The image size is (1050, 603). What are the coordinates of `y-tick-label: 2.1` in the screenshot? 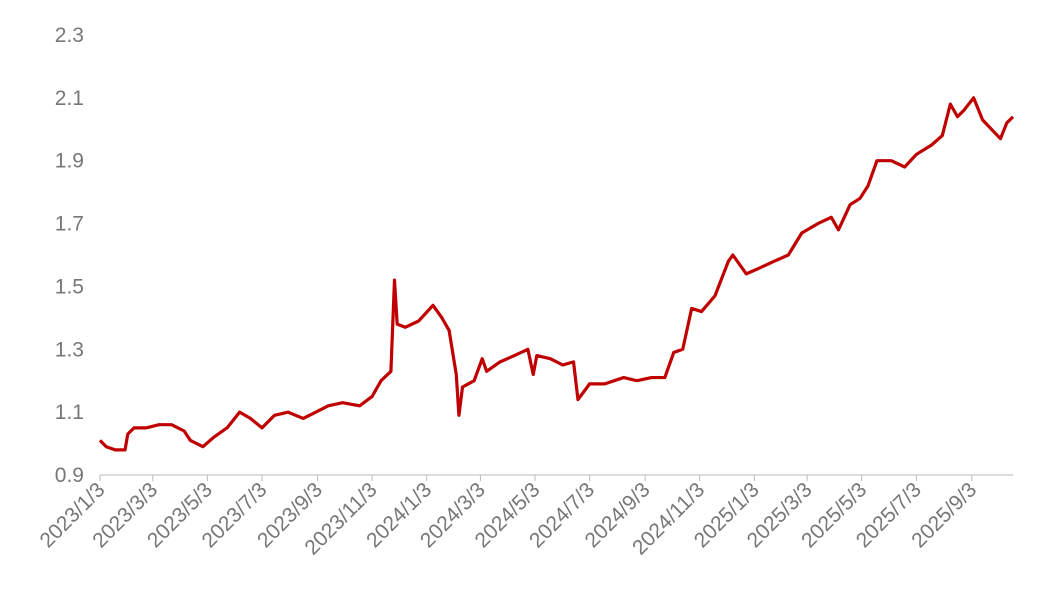 It's located at (69, 98).